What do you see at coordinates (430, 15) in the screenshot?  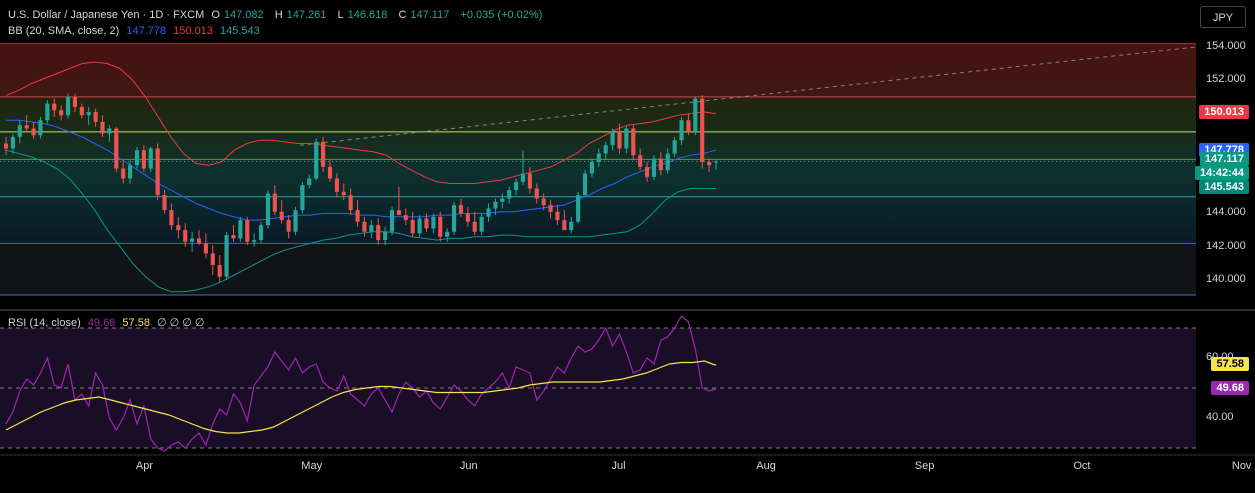 I see `close-value: 147.117` at bounding box center [430, 15].